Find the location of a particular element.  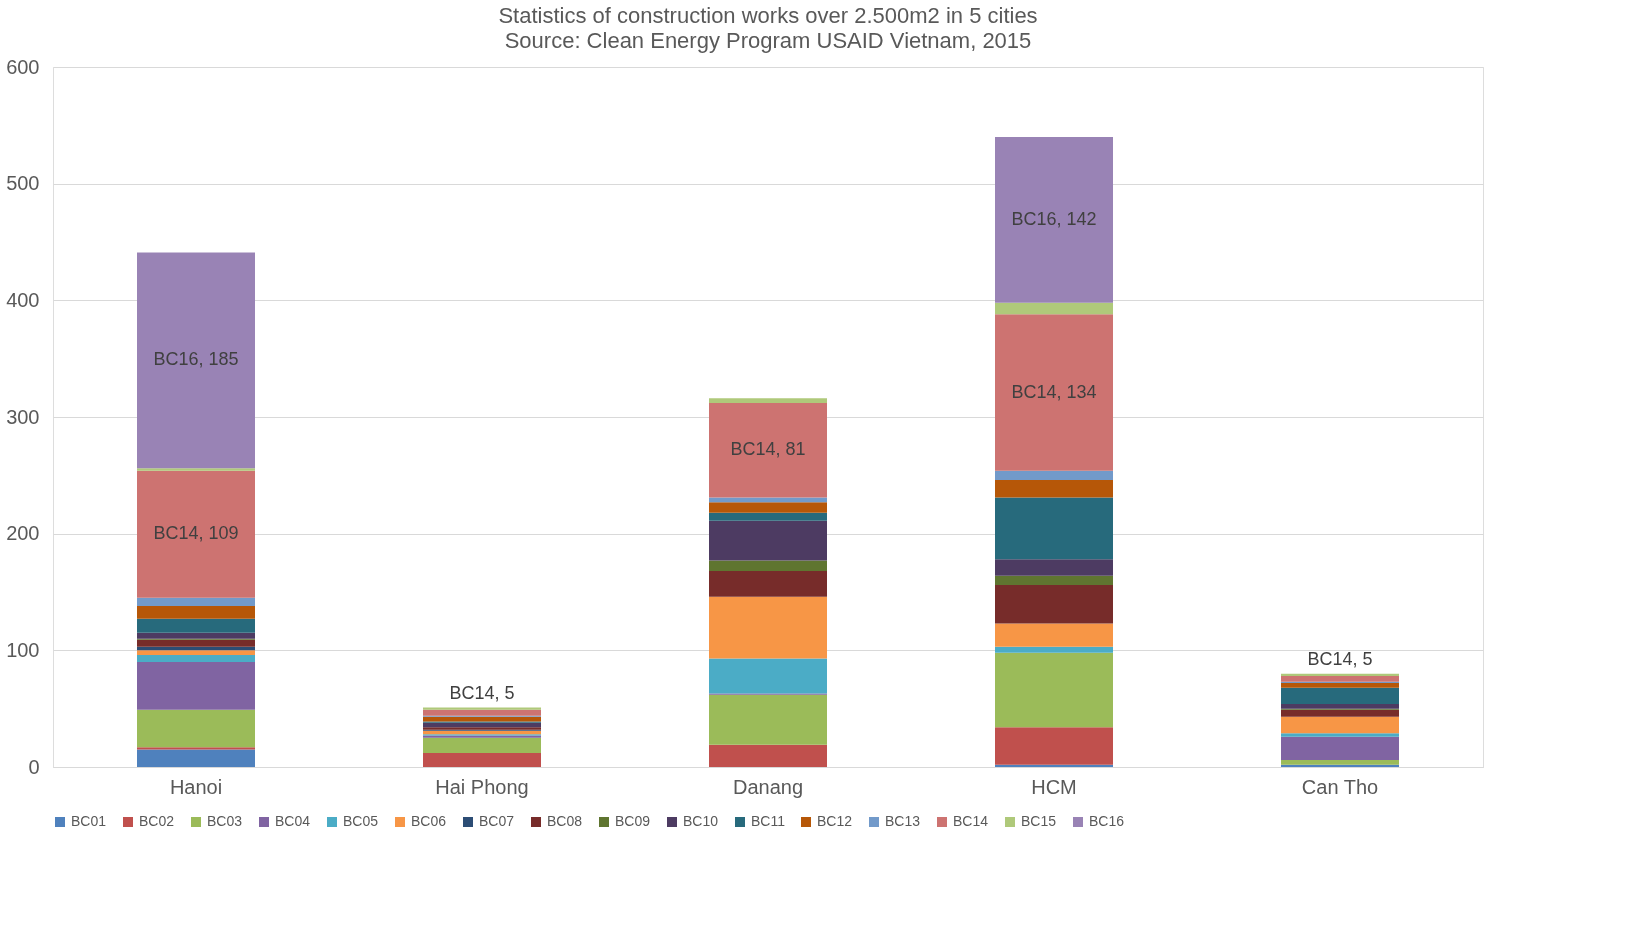

y-tick-label: 100 is located at coordinates (23, 649).